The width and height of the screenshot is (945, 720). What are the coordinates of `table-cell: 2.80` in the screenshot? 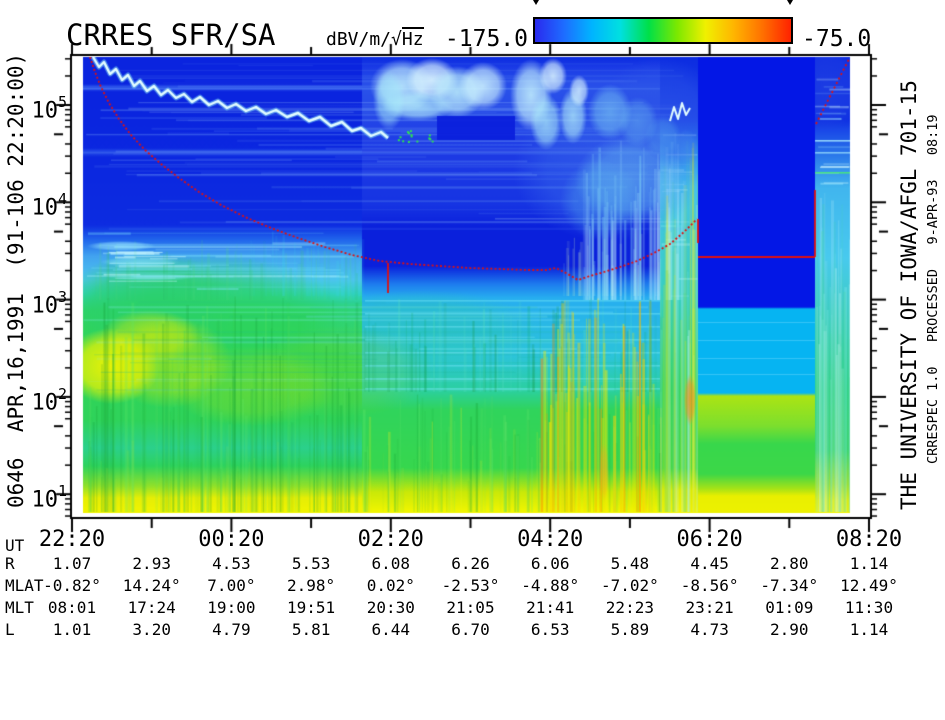 It's located at (789, 563).